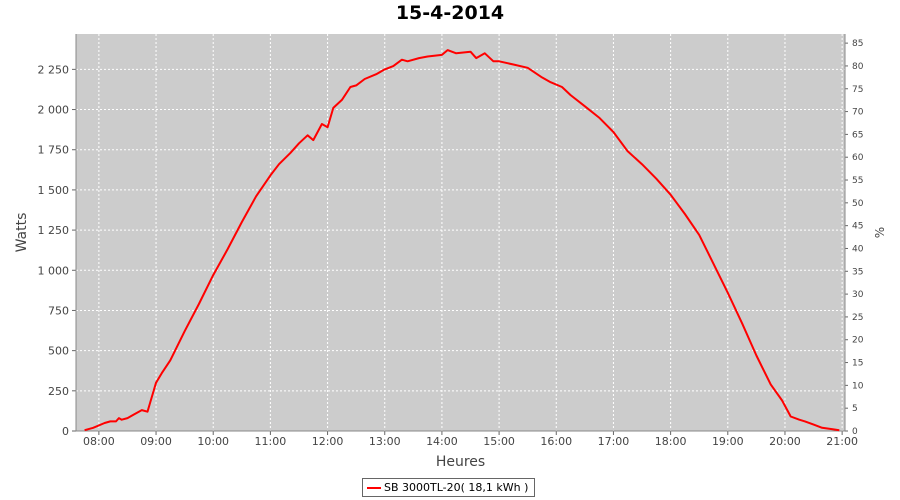 The height and width of the screenshot is (500, 900). What do you see at coordinates (385, 441) in the screenshot?
I see `x-tick-label: 13:00` at bounding box center [385, 441].